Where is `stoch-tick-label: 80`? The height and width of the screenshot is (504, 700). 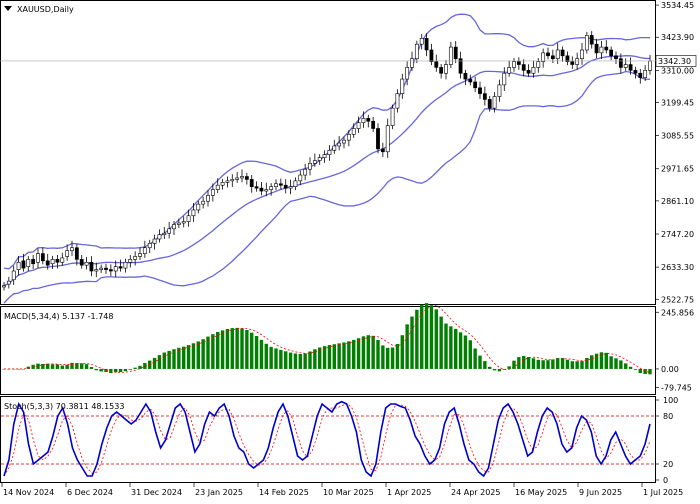
stoch-tick-label: 80 is located at coordinates (668, 416).